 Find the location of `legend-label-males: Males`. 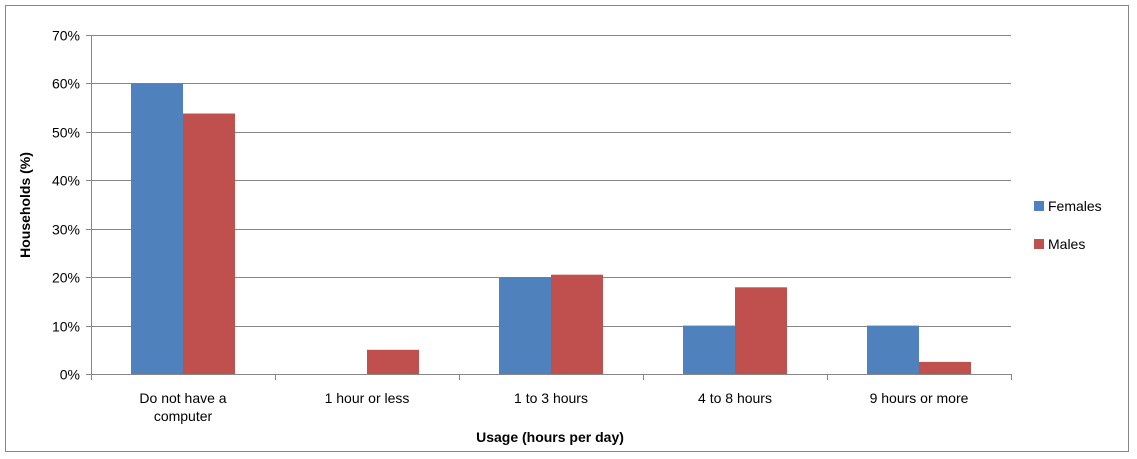

legend-label-males: Males is located at coordinates (1066, 244).